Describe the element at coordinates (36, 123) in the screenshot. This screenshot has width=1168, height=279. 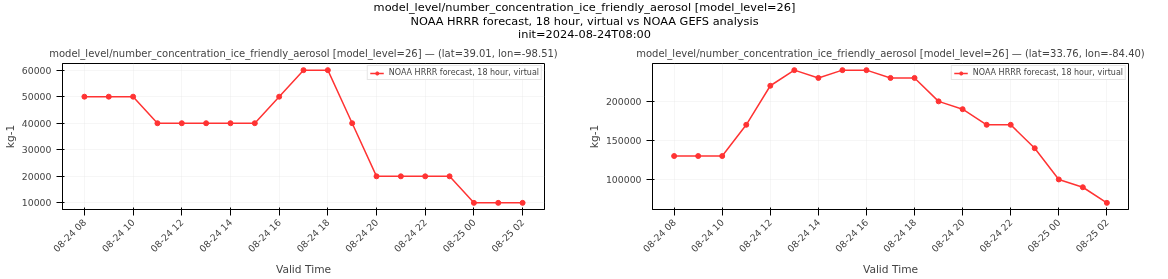
I see `y-tick-label: 40000` at that location.